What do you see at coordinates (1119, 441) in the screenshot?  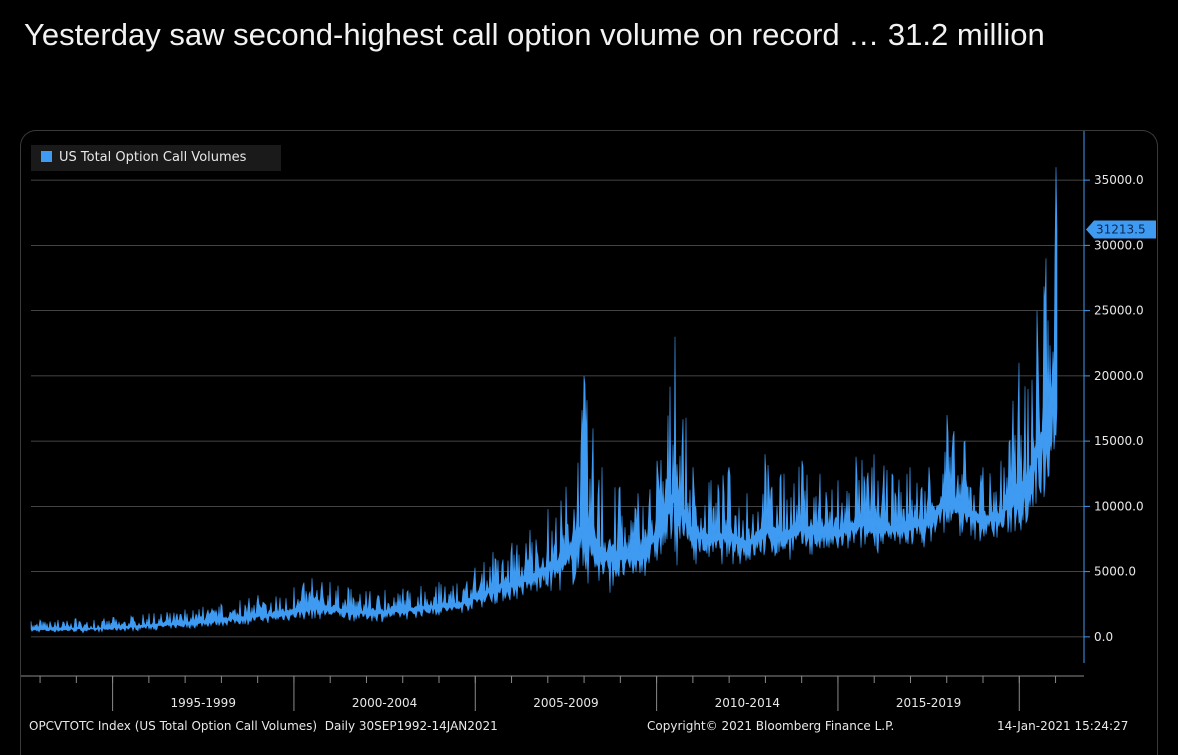 I see `y-tick-label: 15000.0` at bounding box center [1119, 441].